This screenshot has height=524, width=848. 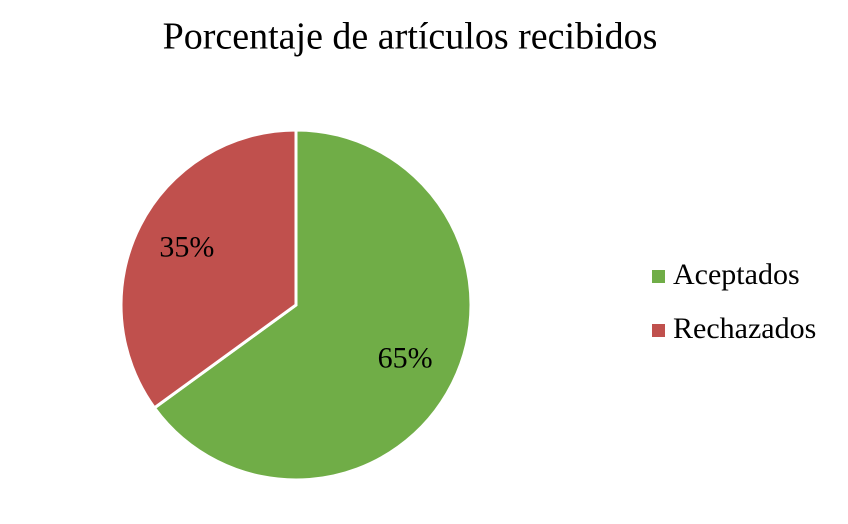 I want to click on chart-title: Porcentaje de artículos recibidos, so click(x=410, y=37).